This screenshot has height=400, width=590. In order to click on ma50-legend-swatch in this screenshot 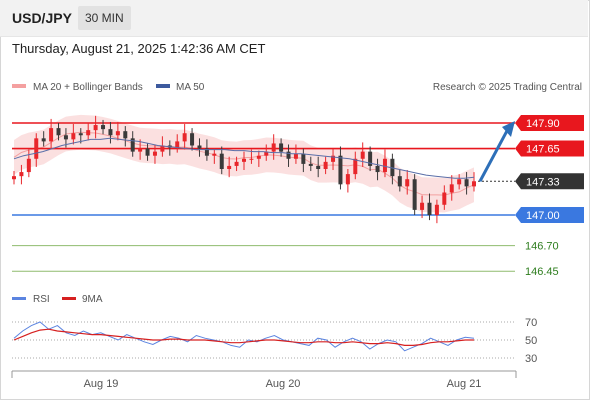, I will do `click(163, 86)`.